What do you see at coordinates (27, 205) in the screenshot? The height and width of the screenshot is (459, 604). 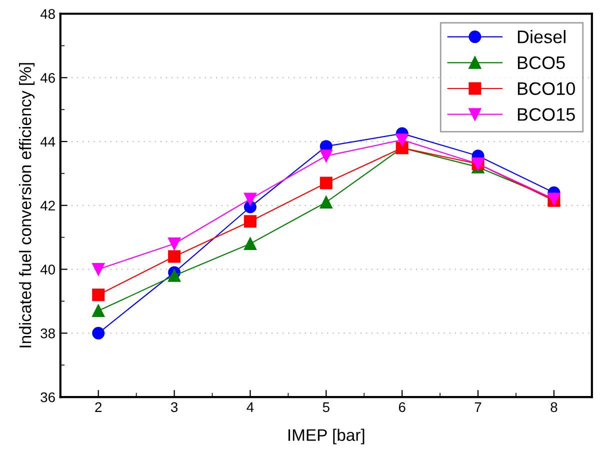 I see `y-axis-title: Indicated fuel conversion efficiency [%]` at bounding box center [27, 205].